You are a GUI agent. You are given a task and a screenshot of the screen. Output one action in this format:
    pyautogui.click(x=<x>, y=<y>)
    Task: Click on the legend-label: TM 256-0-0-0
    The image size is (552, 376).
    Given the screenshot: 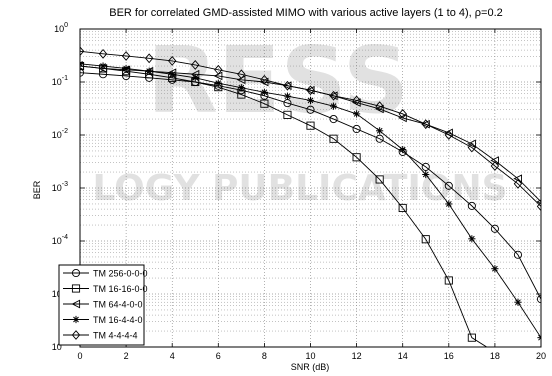 What is the action you would take?
    pyautogui.click(x=120, y=274)
    